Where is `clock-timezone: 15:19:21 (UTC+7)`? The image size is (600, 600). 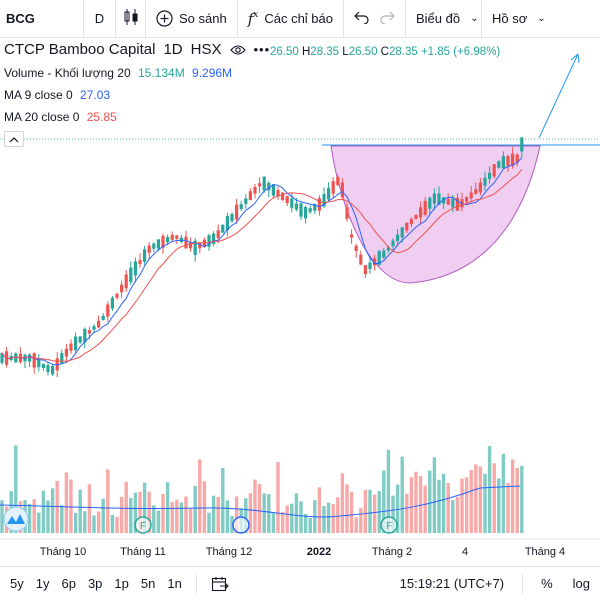 clock-timezone: 15:19:21 (UTC+7) is located at coordinates (452, 583).